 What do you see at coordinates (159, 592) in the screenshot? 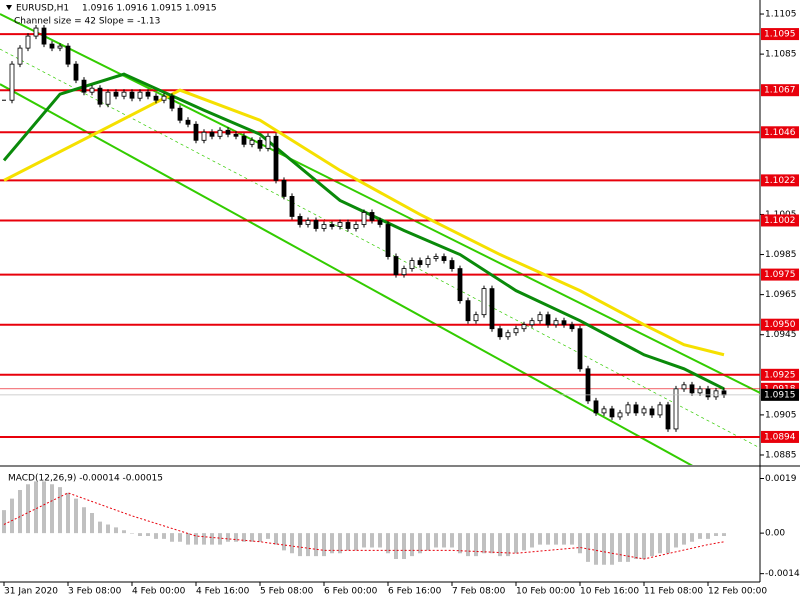
I see `x-tick-label: 4 Feb 00:00` at bounding box center [159, 592].